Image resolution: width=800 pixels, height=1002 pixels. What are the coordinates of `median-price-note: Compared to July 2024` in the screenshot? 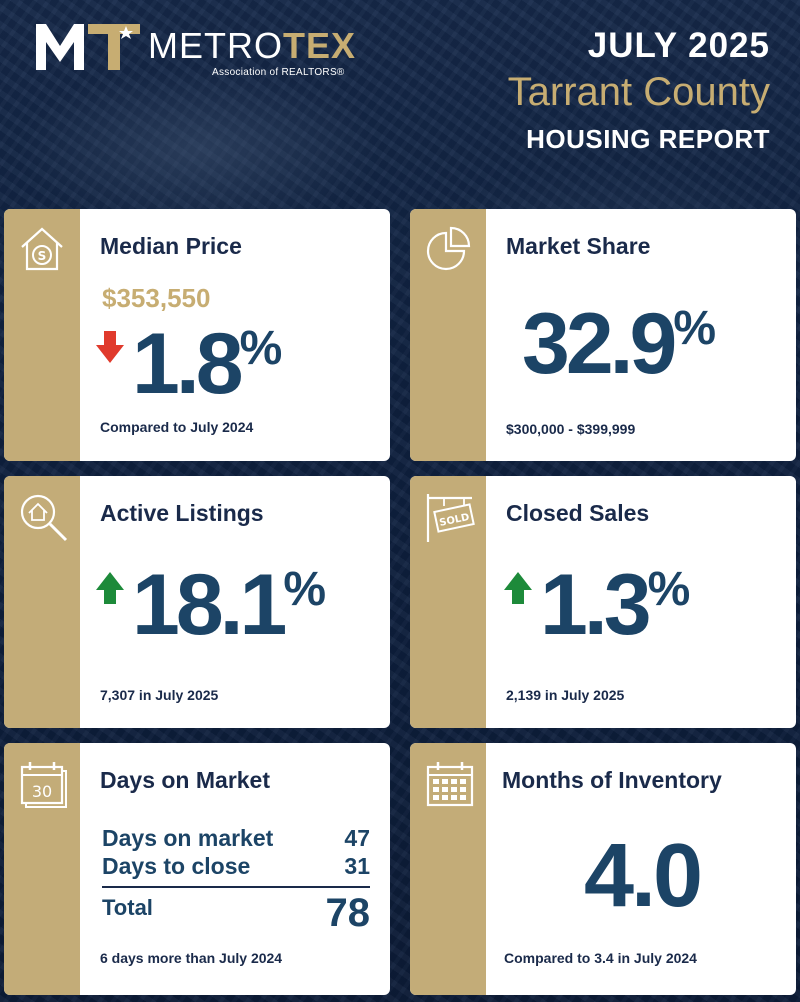 It's located at (177, 427).